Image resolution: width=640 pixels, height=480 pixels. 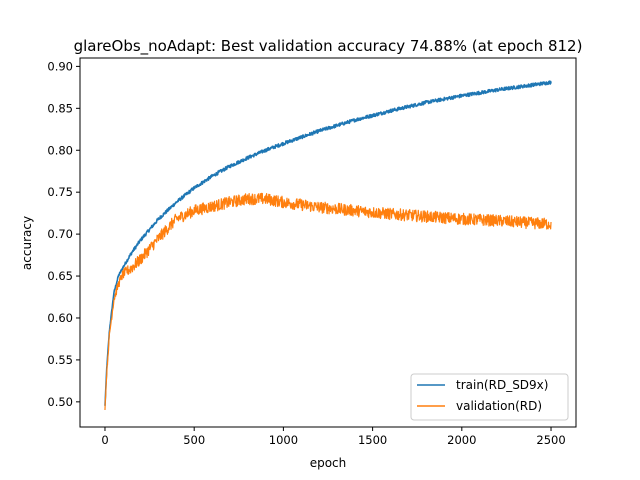 What do you see at coordinates (60, 234) in the screenshot?
I see `y-tick-label: 0.70` at bounding box center [60, 234].